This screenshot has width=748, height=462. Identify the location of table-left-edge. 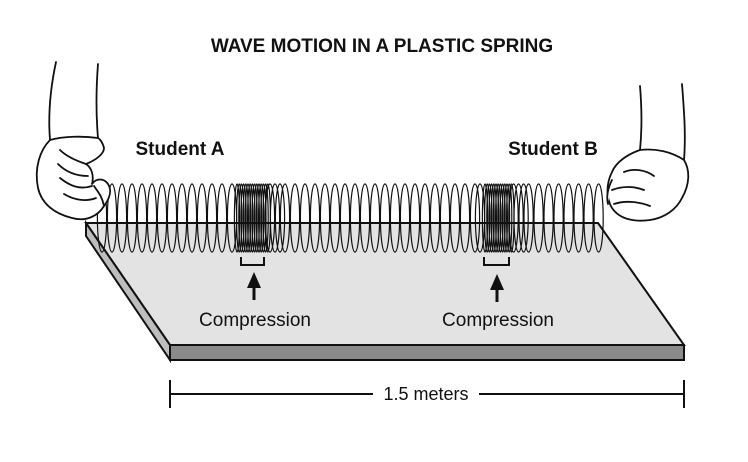
(128, 291).